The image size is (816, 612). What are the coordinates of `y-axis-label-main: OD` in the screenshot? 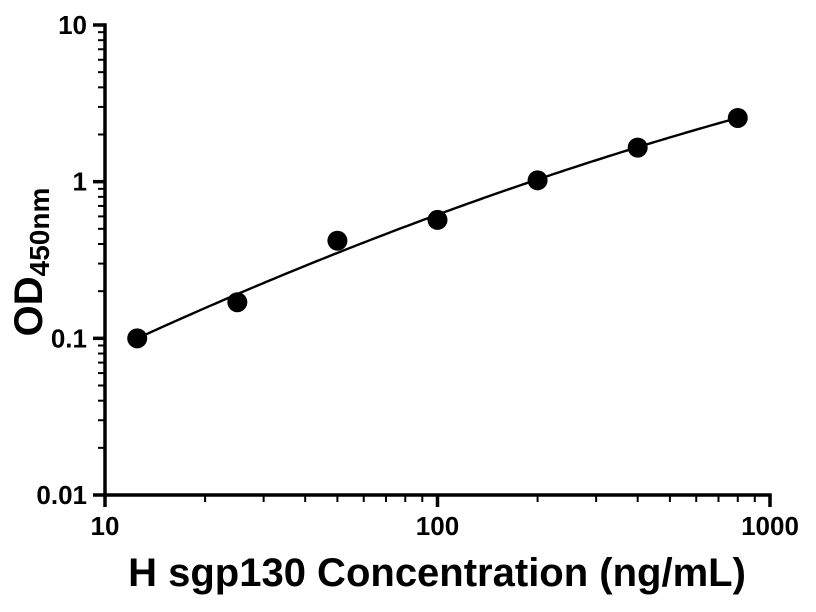 It's located at (29, 306).